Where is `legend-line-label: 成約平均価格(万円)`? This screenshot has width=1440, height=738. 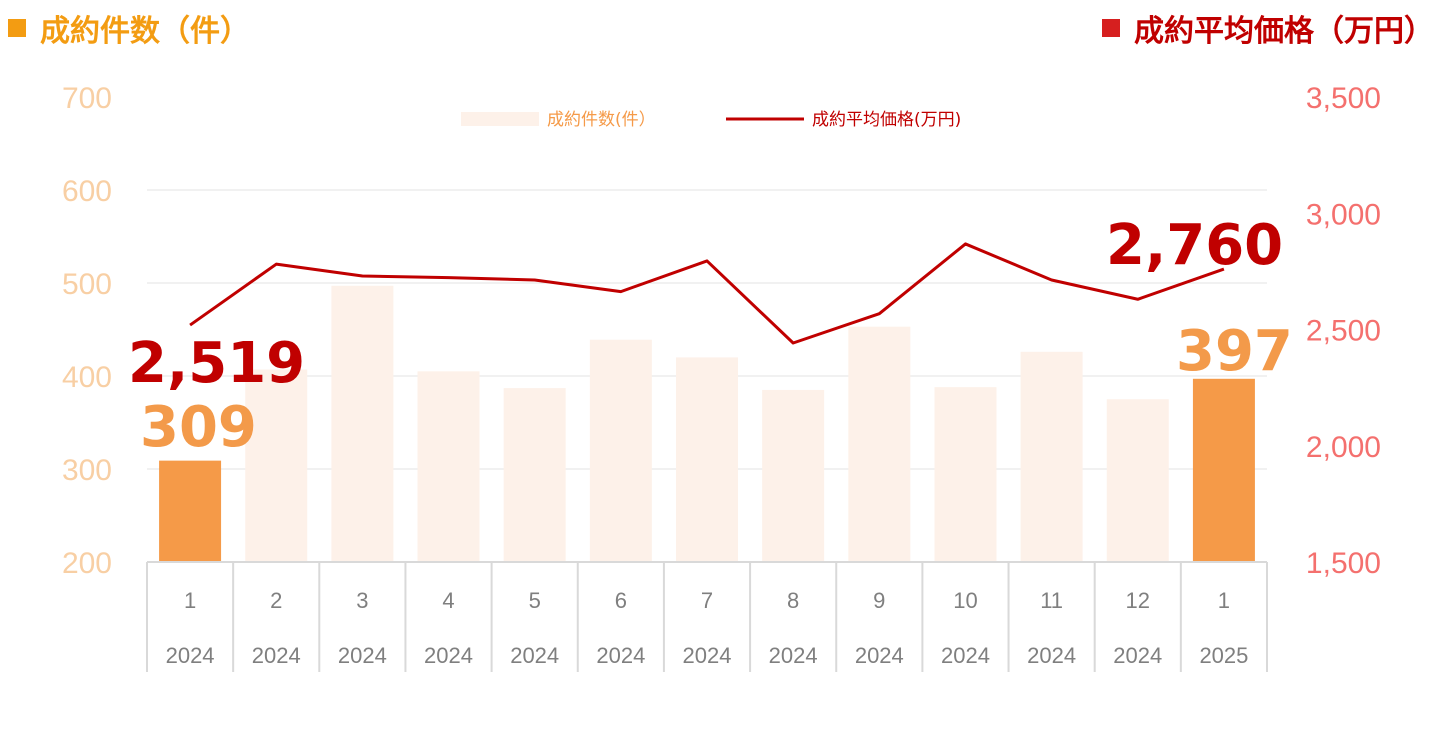
legend-line-label: 成約平均価格(万円) is located at coordinates (886, 120).